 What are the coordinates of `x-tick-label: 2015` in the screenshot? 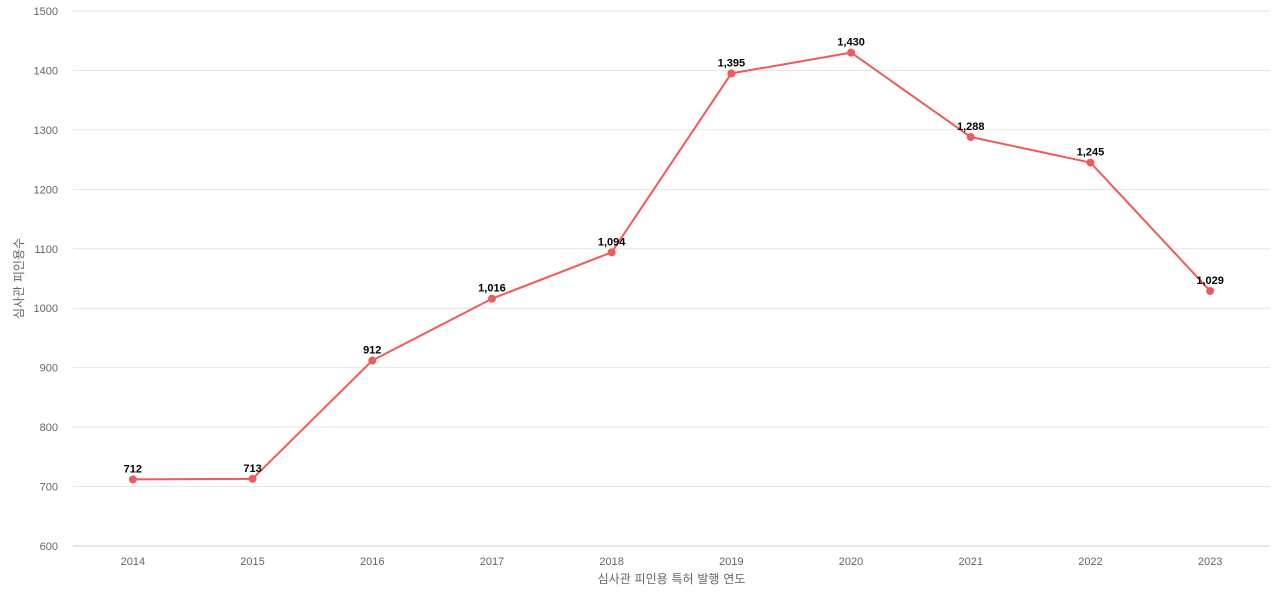 It's located at (252, 562).